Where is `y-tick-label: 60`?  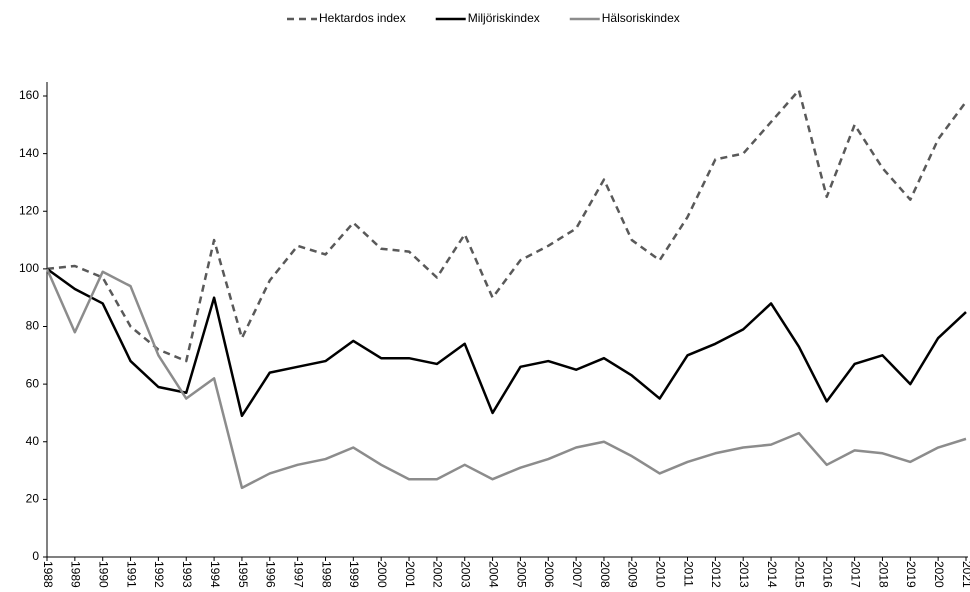
y-tick-label: 60 is located at coordinates (33, 383).